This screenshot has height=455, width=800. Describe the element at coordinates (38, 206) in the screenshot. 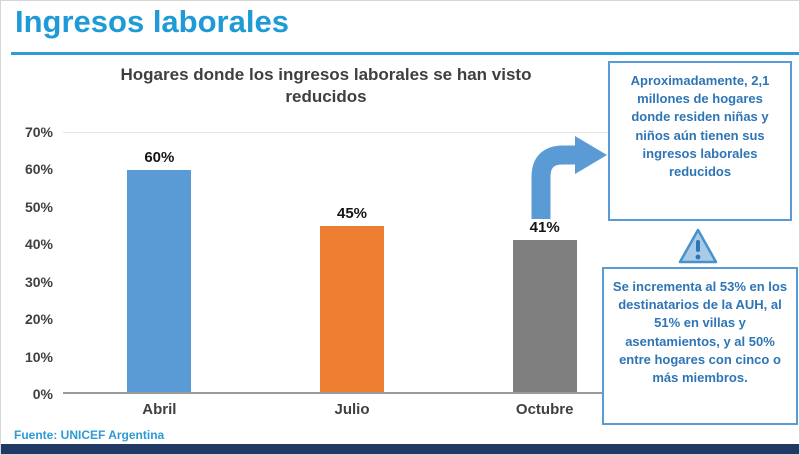

I see `y-axis-tick: 50%` at that location.